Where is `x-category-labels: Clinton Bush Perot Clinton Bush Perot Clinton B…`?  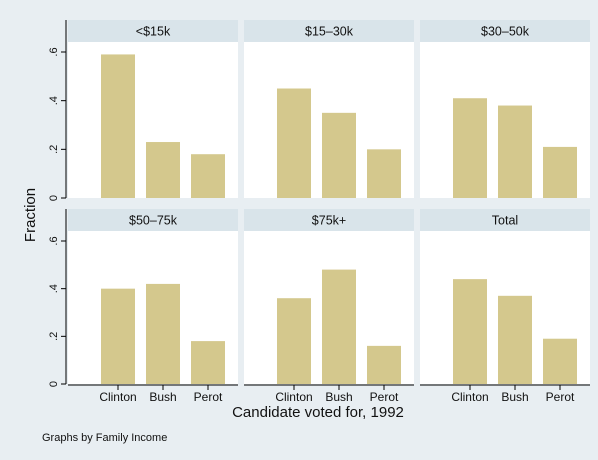 x-category-labels: Clinton Bush Perot Clinton Bush Perot Clinton B… is located at coordinates (329, 394).